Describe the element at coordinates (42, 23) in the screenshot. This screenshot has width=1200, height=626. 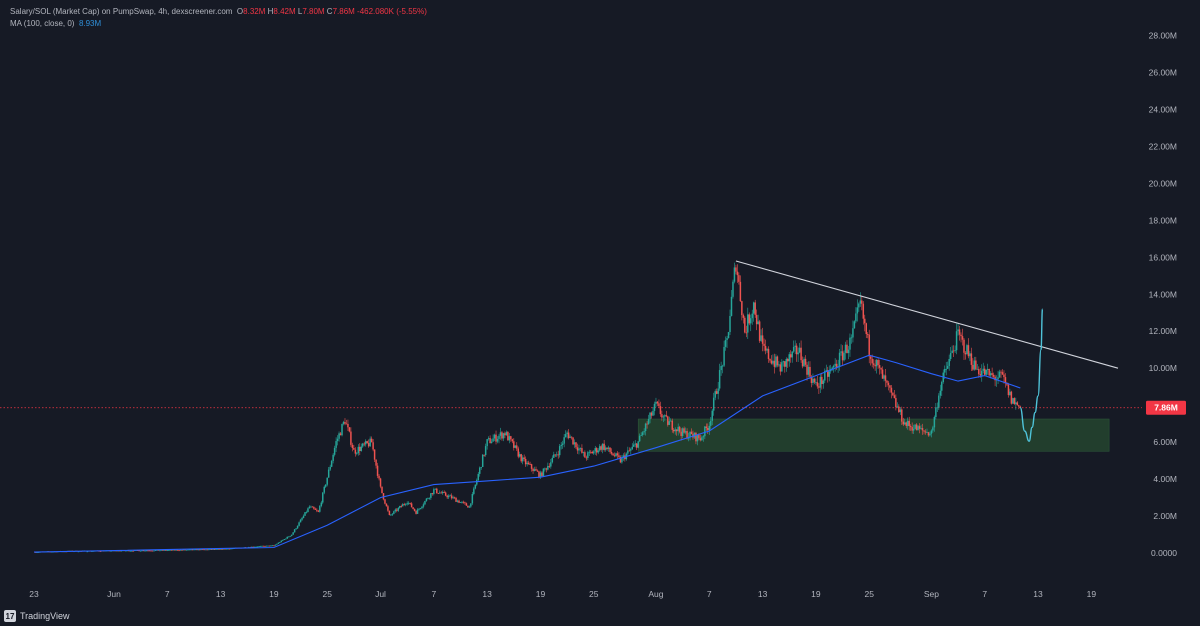
I see `ma-label: MA (100, close, 0)` at that location.